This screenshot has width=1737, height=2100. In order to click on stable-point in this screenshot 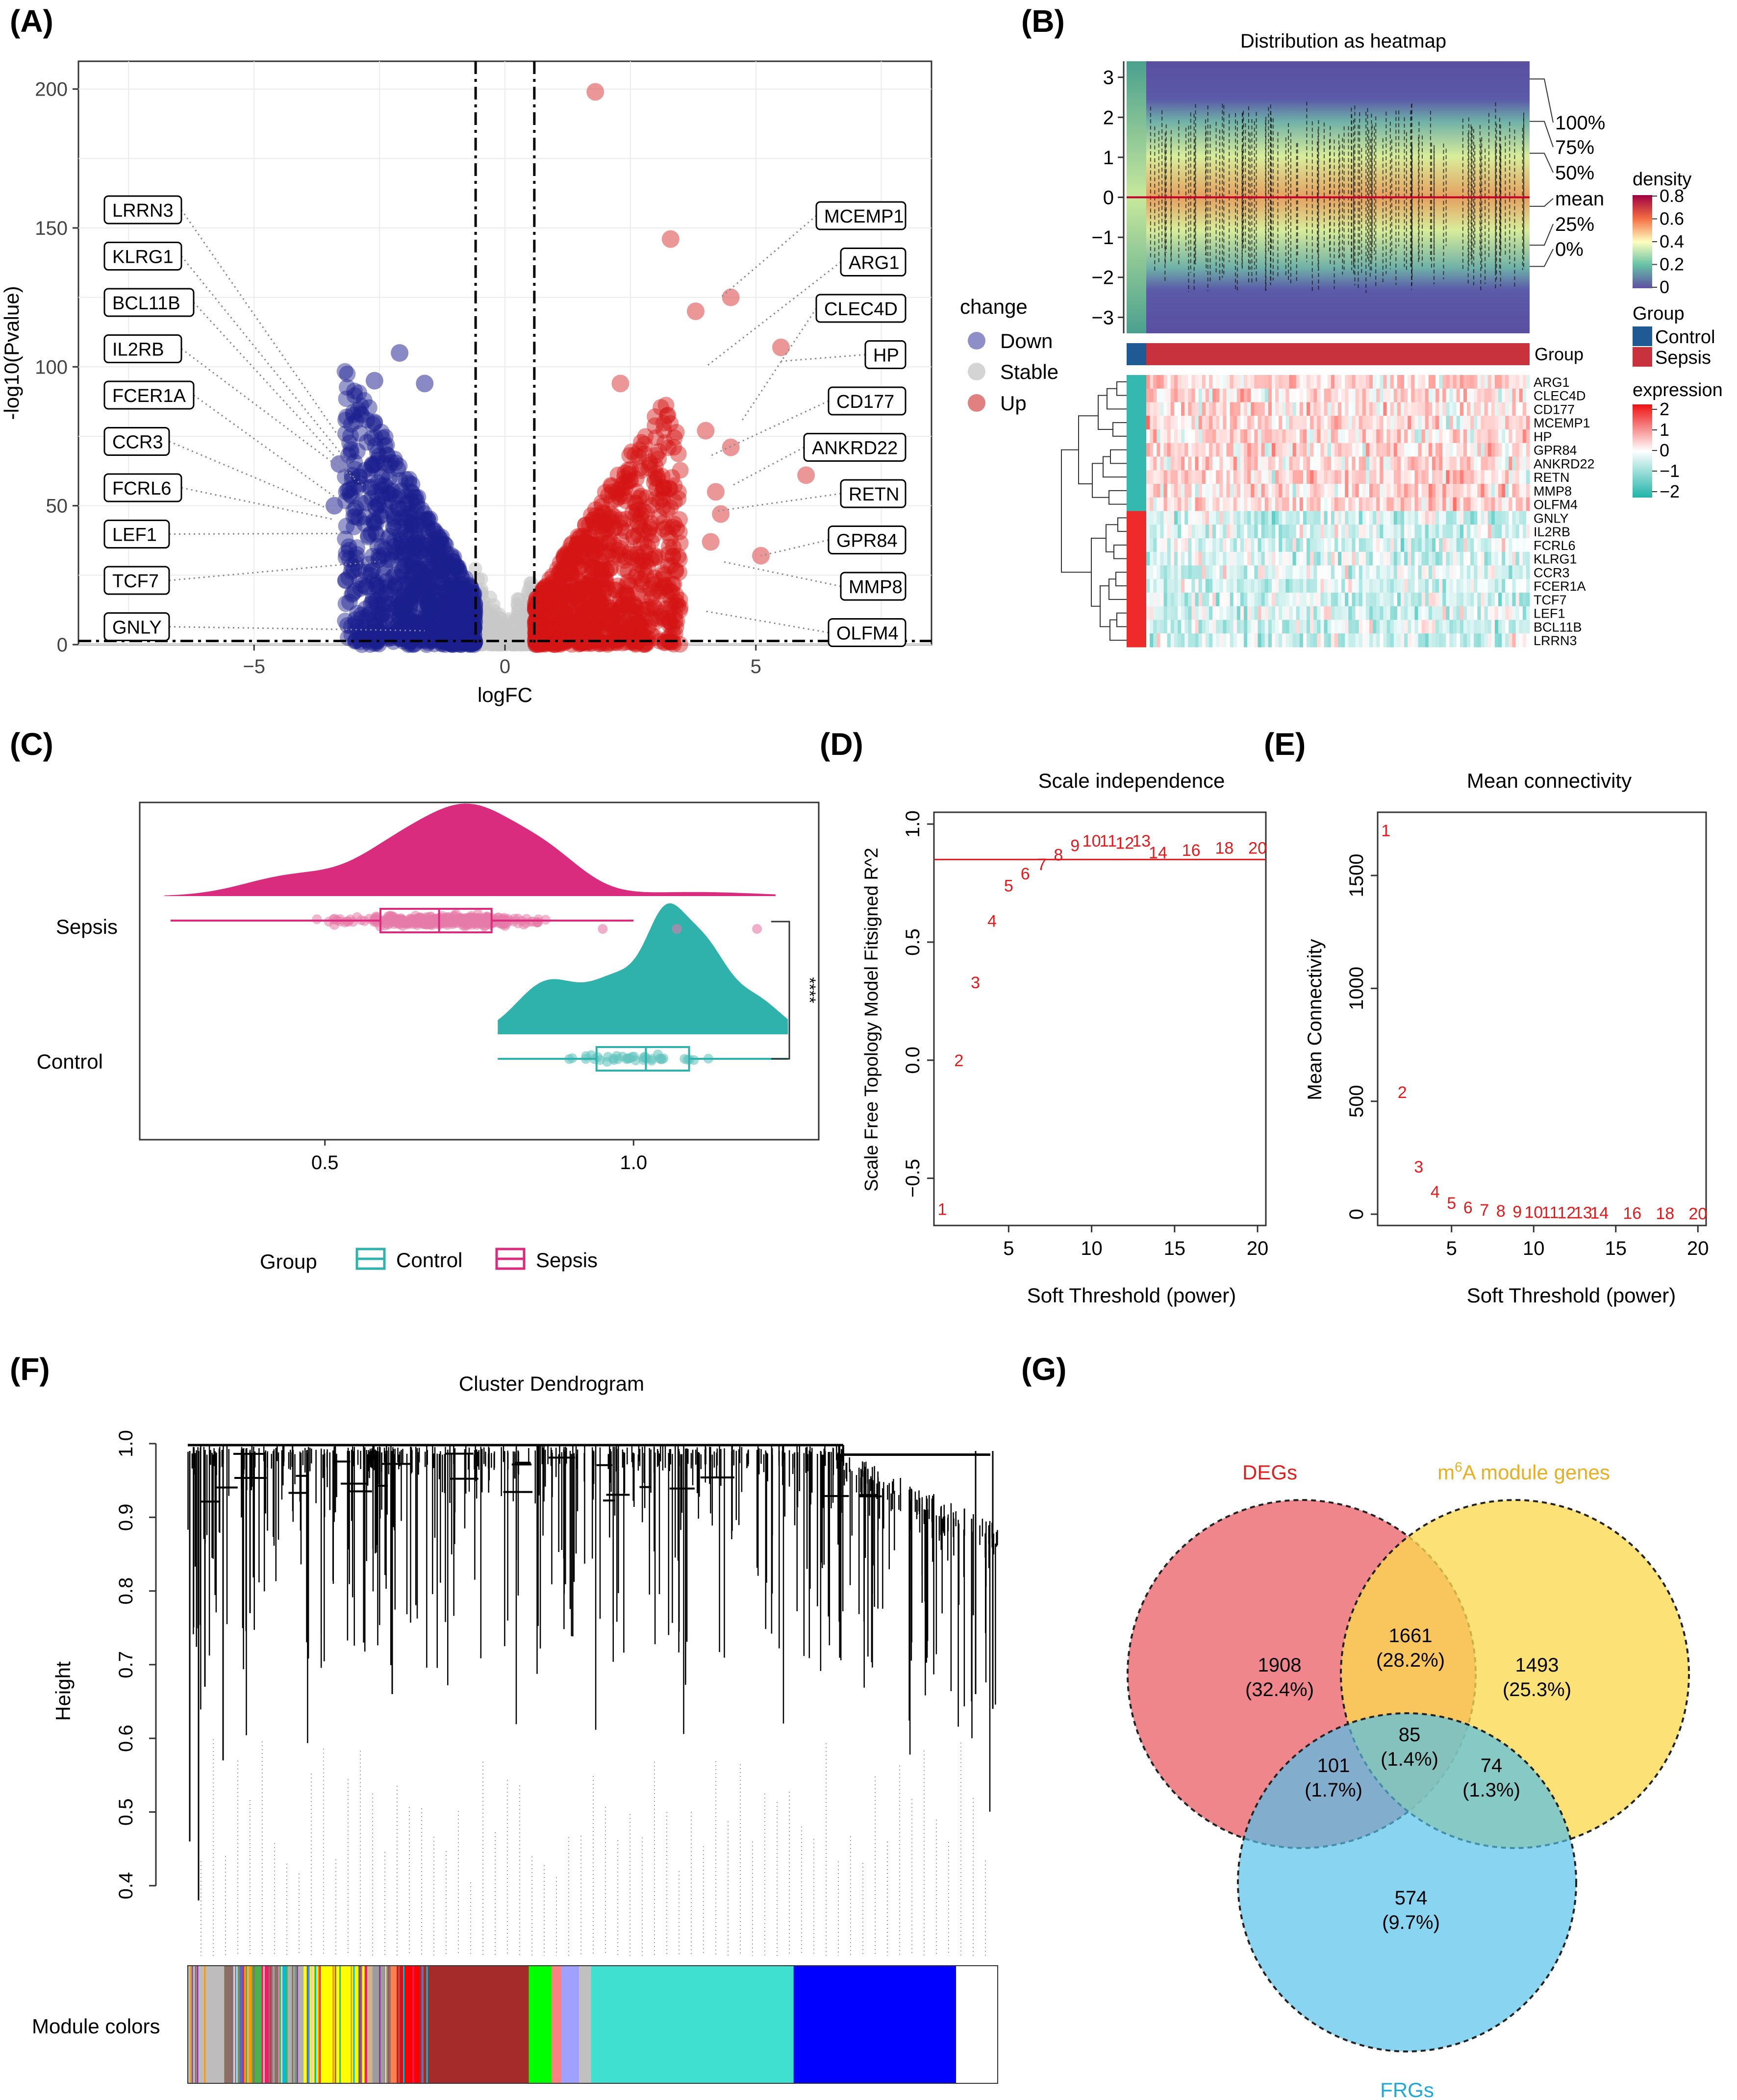, I will do `click(482, 593)`.